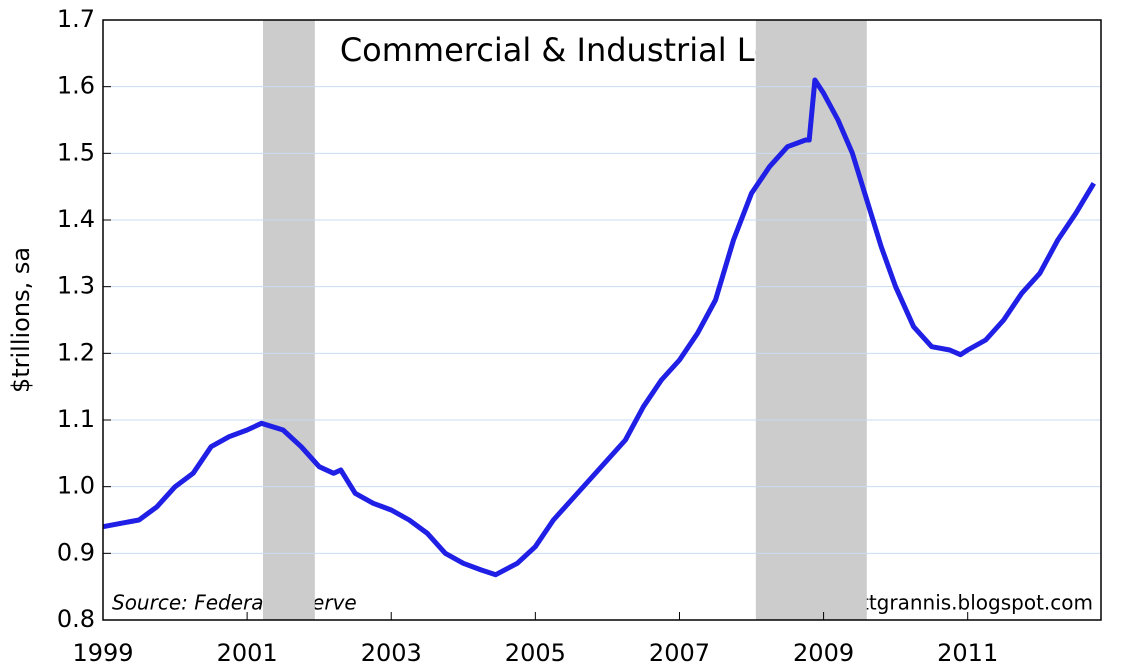 The image size is (1132, 672). I want to click on y-tick-label: 0.8, so click(76, 619).